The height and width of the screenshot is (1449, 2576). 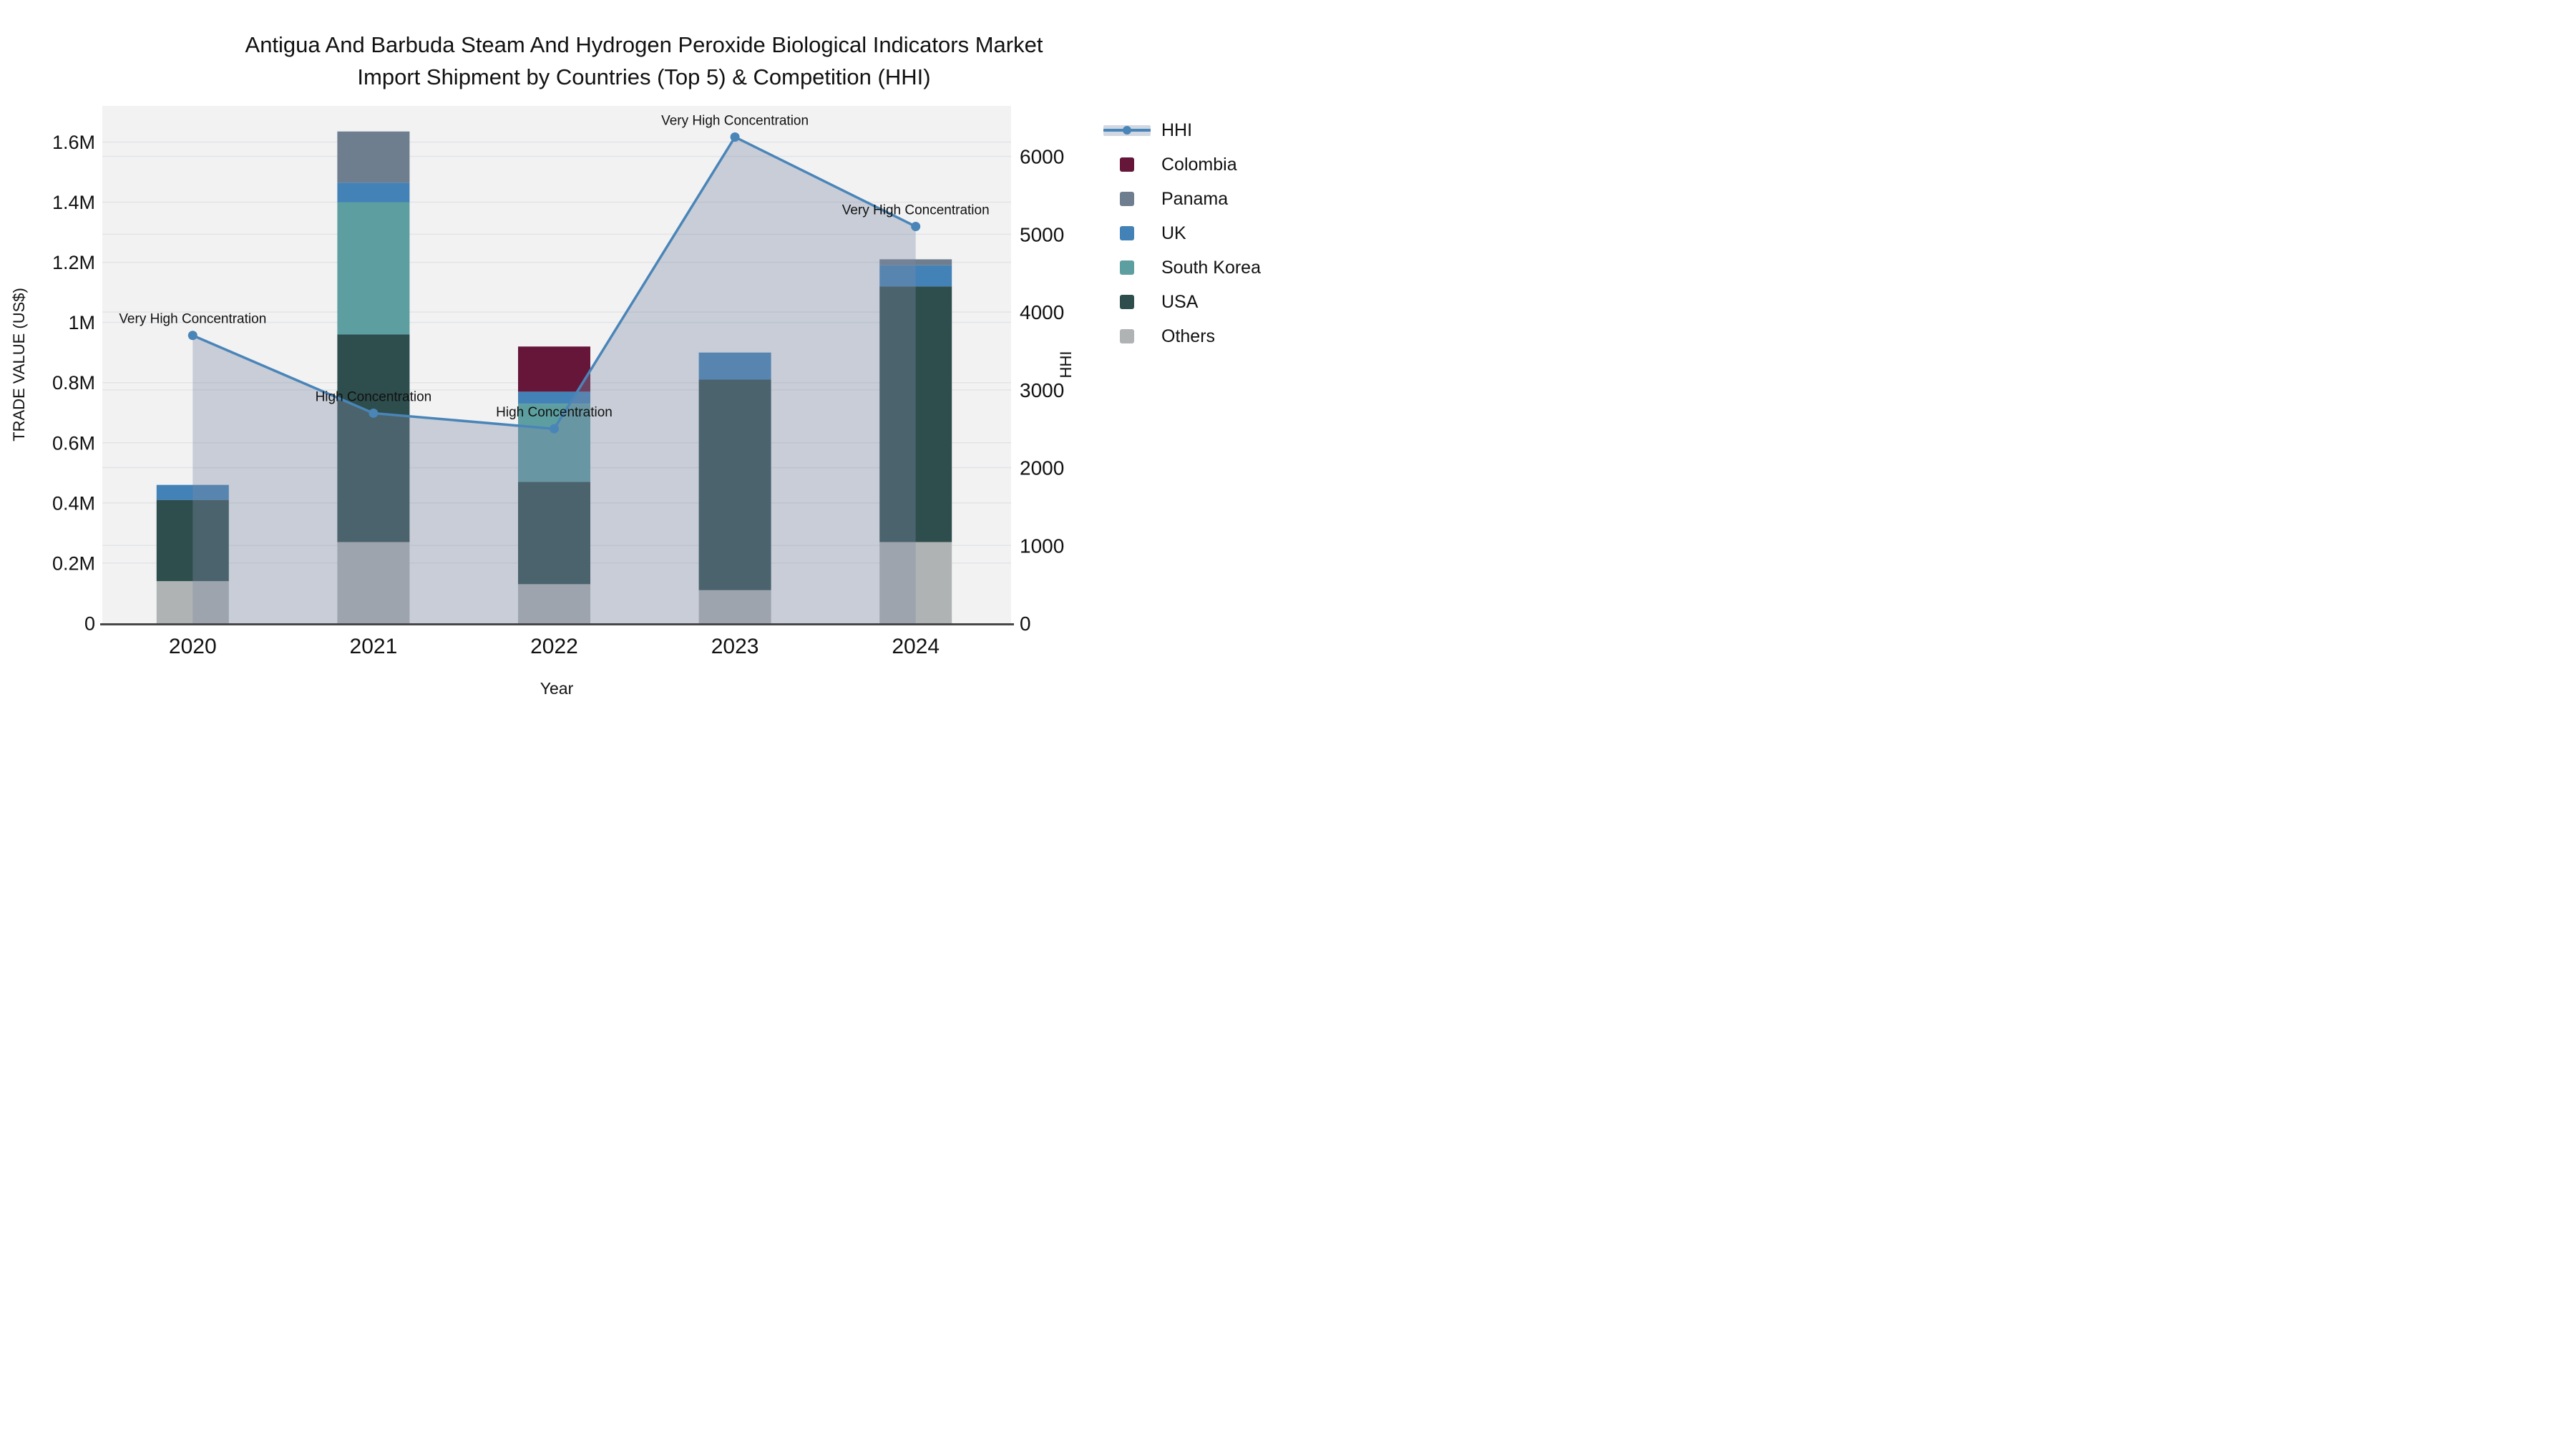 I want to click on bar-segment-south-korea-2022, so click(x=554, y=443).